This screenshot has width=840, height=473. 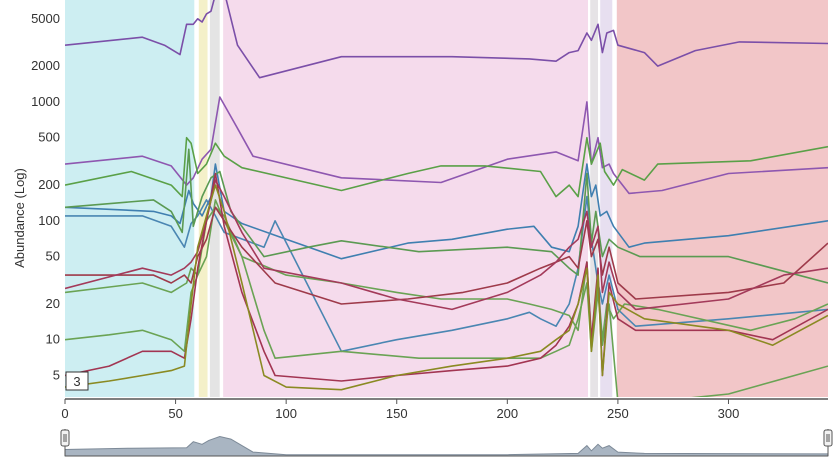 I want to click on x-tick-label: 50, so click(x=175, y=413).